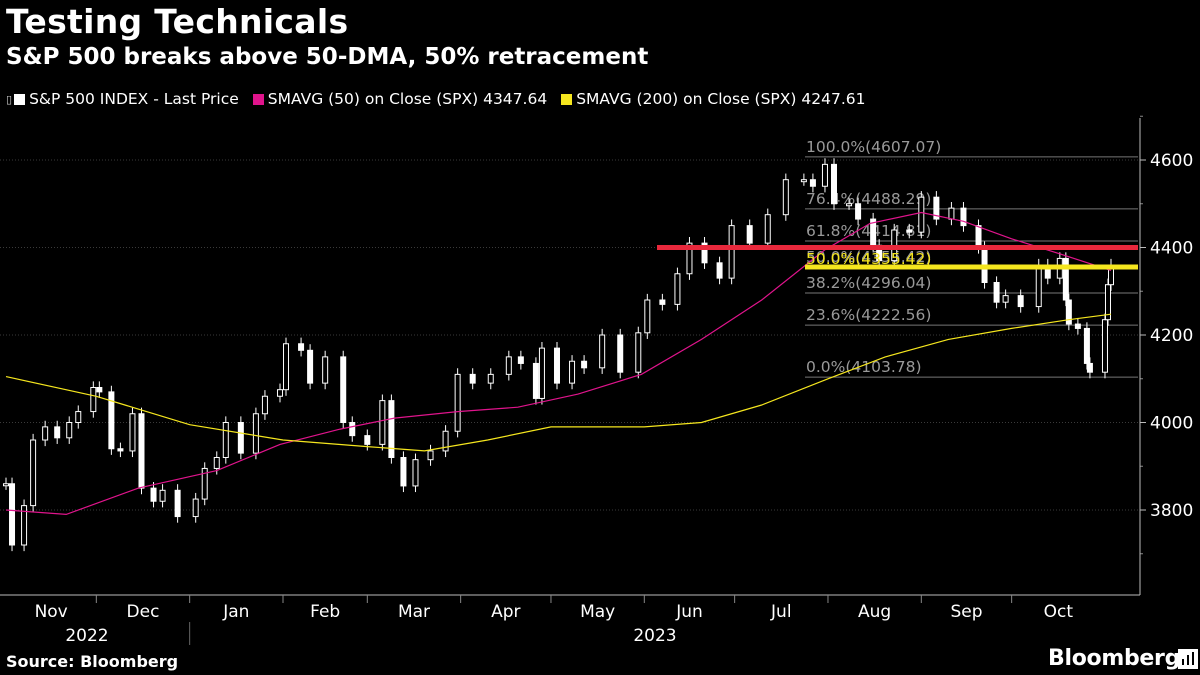 Image resolution: width=1200 pixels, height=675 pixels. What do you see at coordinates (1188, 659) in the screenshot?
I see `bloomberg-bars-icon` at bounding box center [1188, 659].